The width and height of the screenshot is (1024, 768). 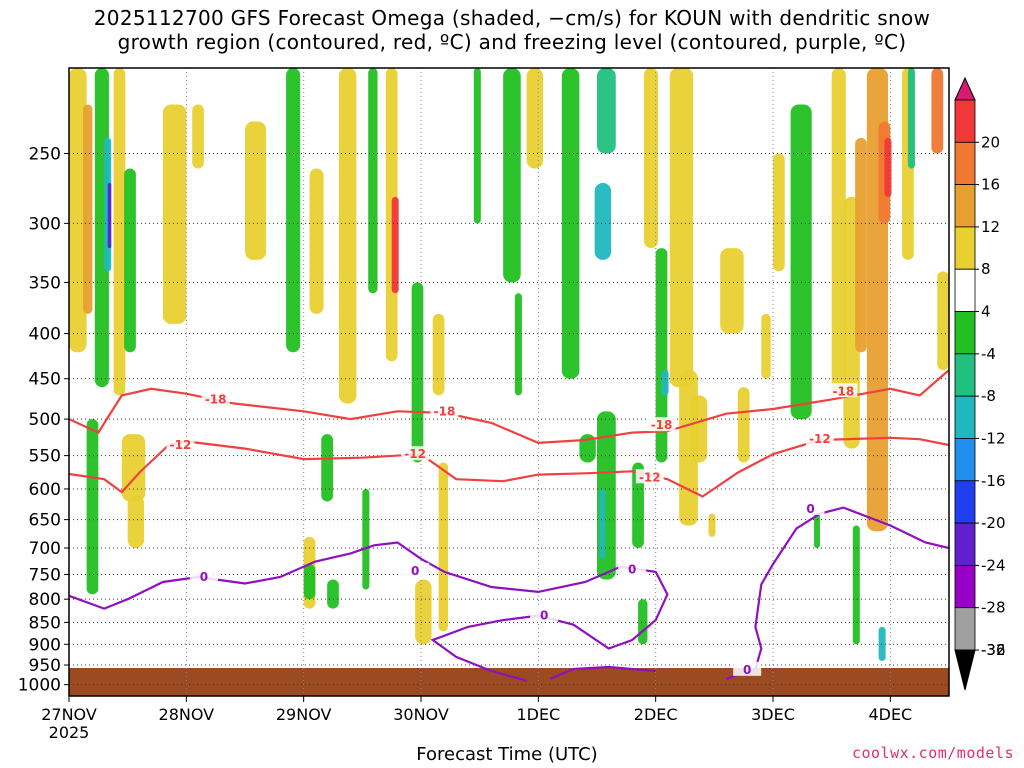 What do you see at coordinates (45, 600) in the screenshot?
I see `y-tick-label-11: 800` at bounding box center [45, 600].